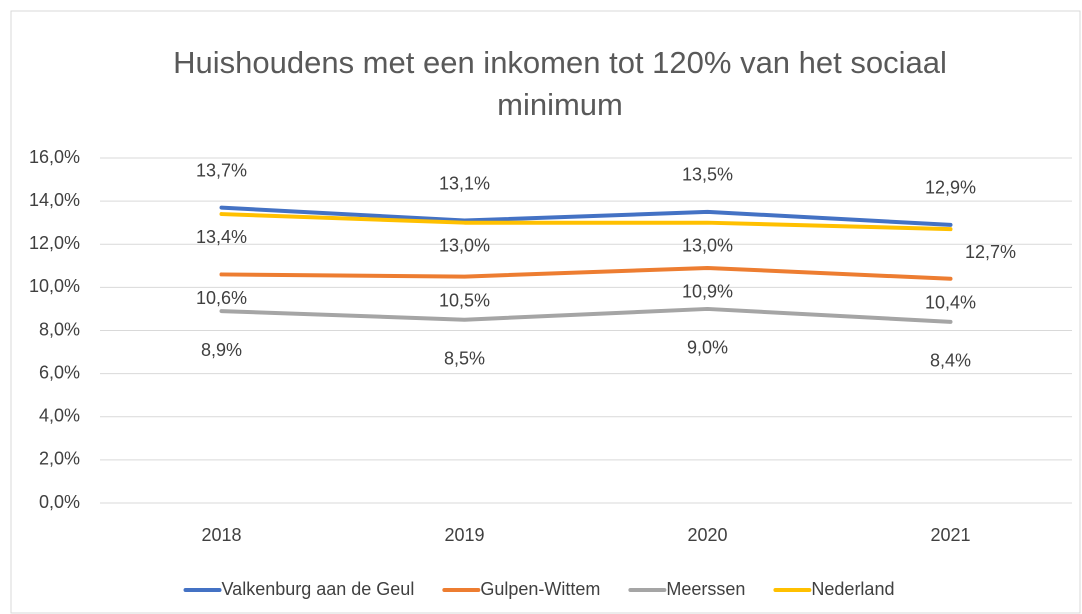 The image size is (1082, 614). I want to click on legend-label: Nederland, so click(852, 589).